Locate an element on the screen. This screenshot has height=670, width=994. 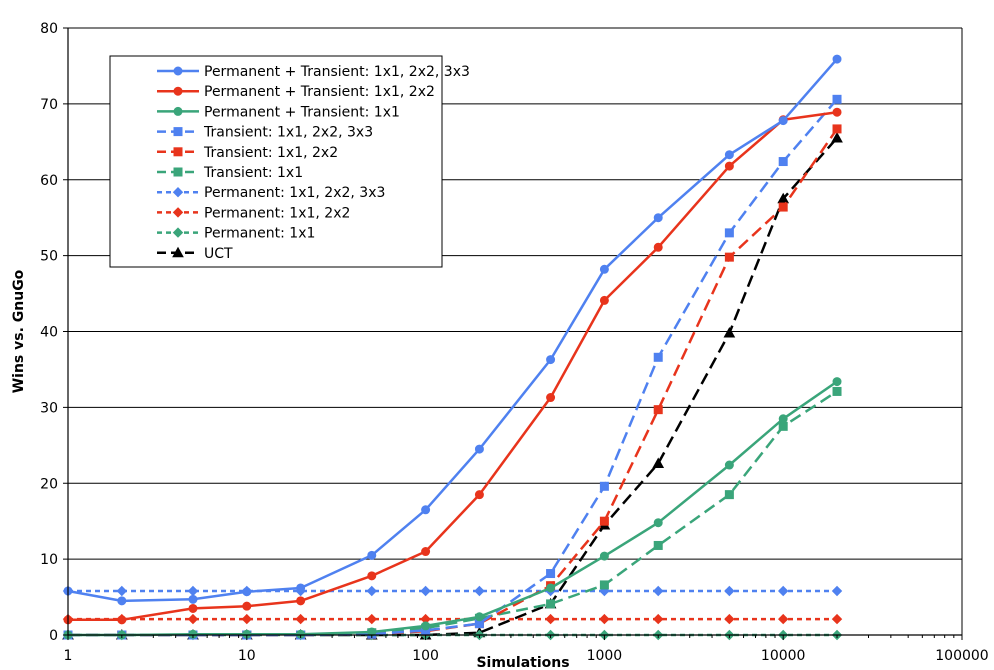
x-tick-label: 1000 is located at coordinates (605, 656).